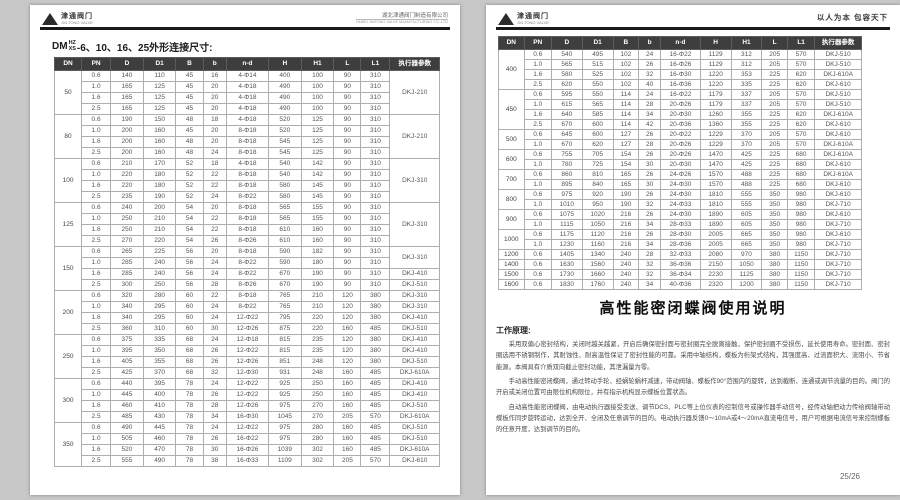  What do you see at coordinates (597, 74) in the screenshot?
I see `table-cell: 525` at bounding box center [597, 74].